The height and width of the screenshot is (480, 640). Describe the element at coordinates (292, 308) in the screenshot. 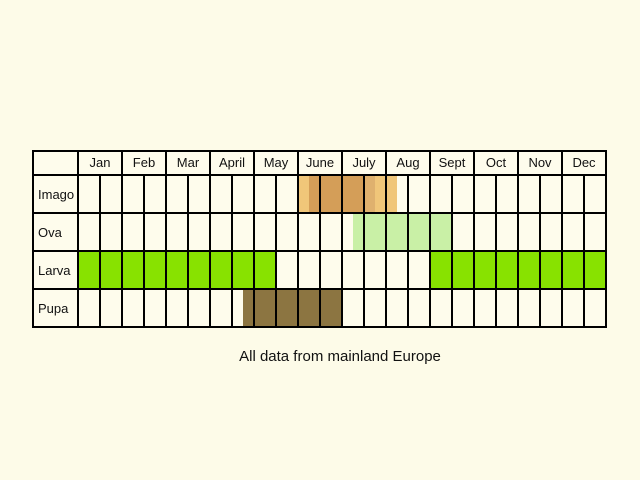

I see `band-pupa` at that location.